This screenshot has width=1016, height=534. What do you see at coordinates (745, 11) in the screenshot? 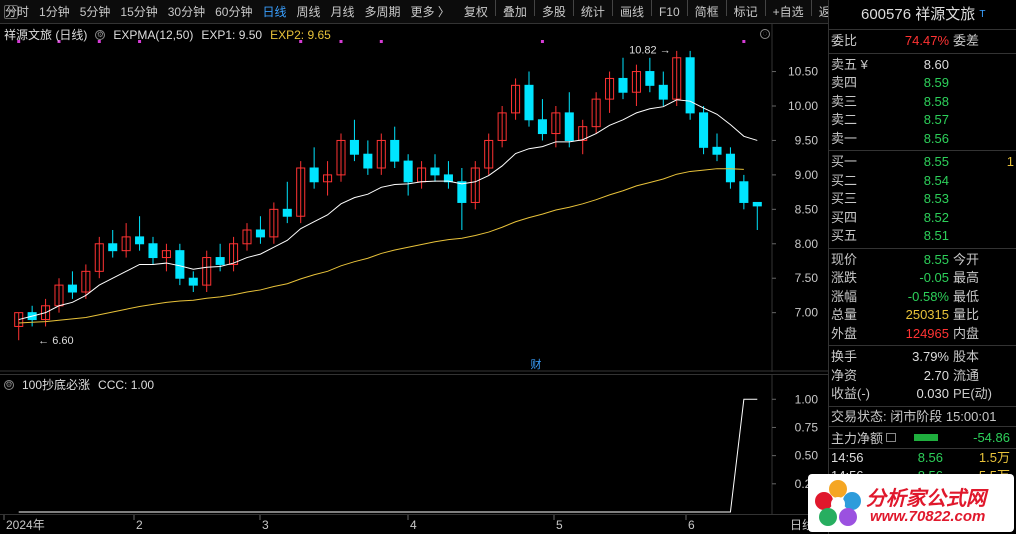
I see `tool-button-7: 标记` at bounding box center [745, 11].